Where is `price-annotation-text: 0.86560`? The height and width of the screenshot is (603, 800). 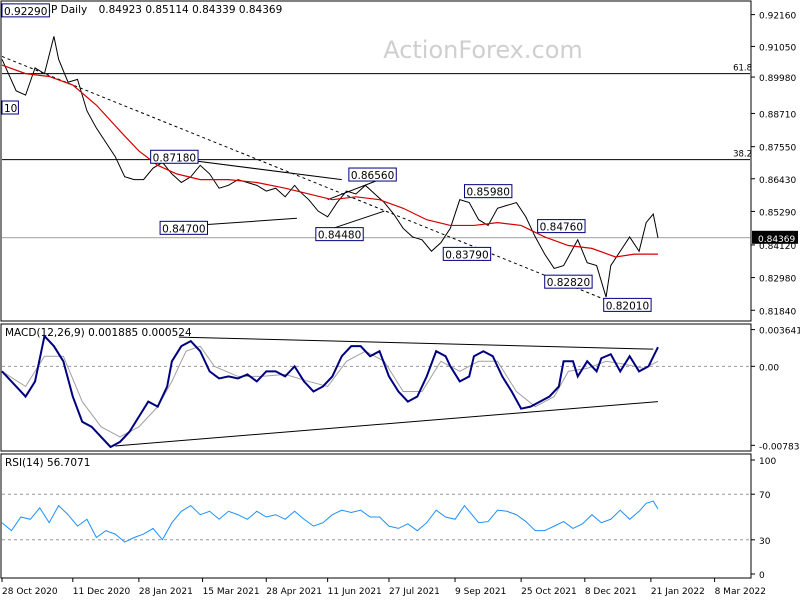 price-annotation-text: 0.86560 is located at coordinates (372, 176).